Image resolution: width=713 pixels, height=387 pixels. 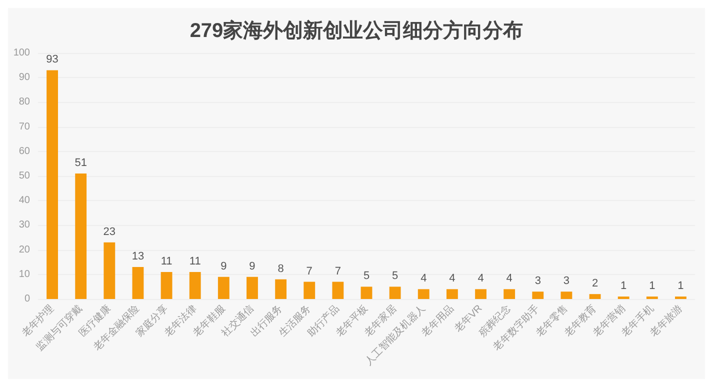 What do you see at coordinates (27, 299) in the screenshot?
I see `y-tick-label: 0` at bounding box center [27, 299].